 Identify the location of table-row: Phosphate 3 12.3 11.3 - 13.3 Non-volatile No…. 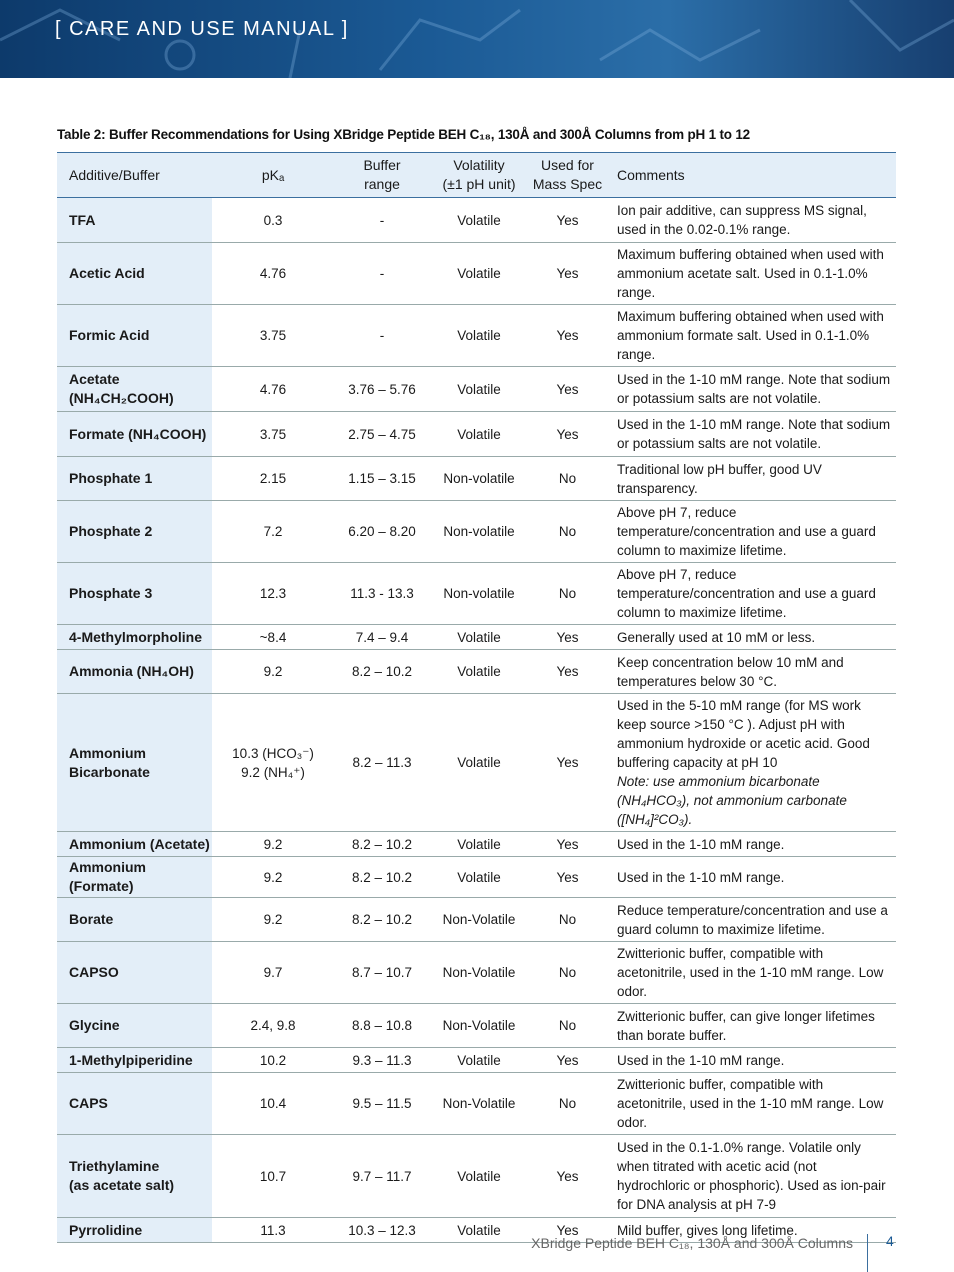
(476, 593).